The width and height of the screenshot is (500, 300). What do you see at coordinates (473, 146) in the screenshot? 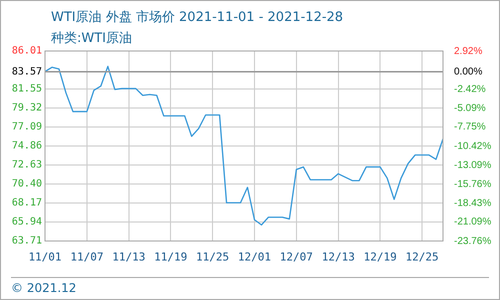
I see `y2-tick-label: -10.42%` at bounding box center [473, 146].